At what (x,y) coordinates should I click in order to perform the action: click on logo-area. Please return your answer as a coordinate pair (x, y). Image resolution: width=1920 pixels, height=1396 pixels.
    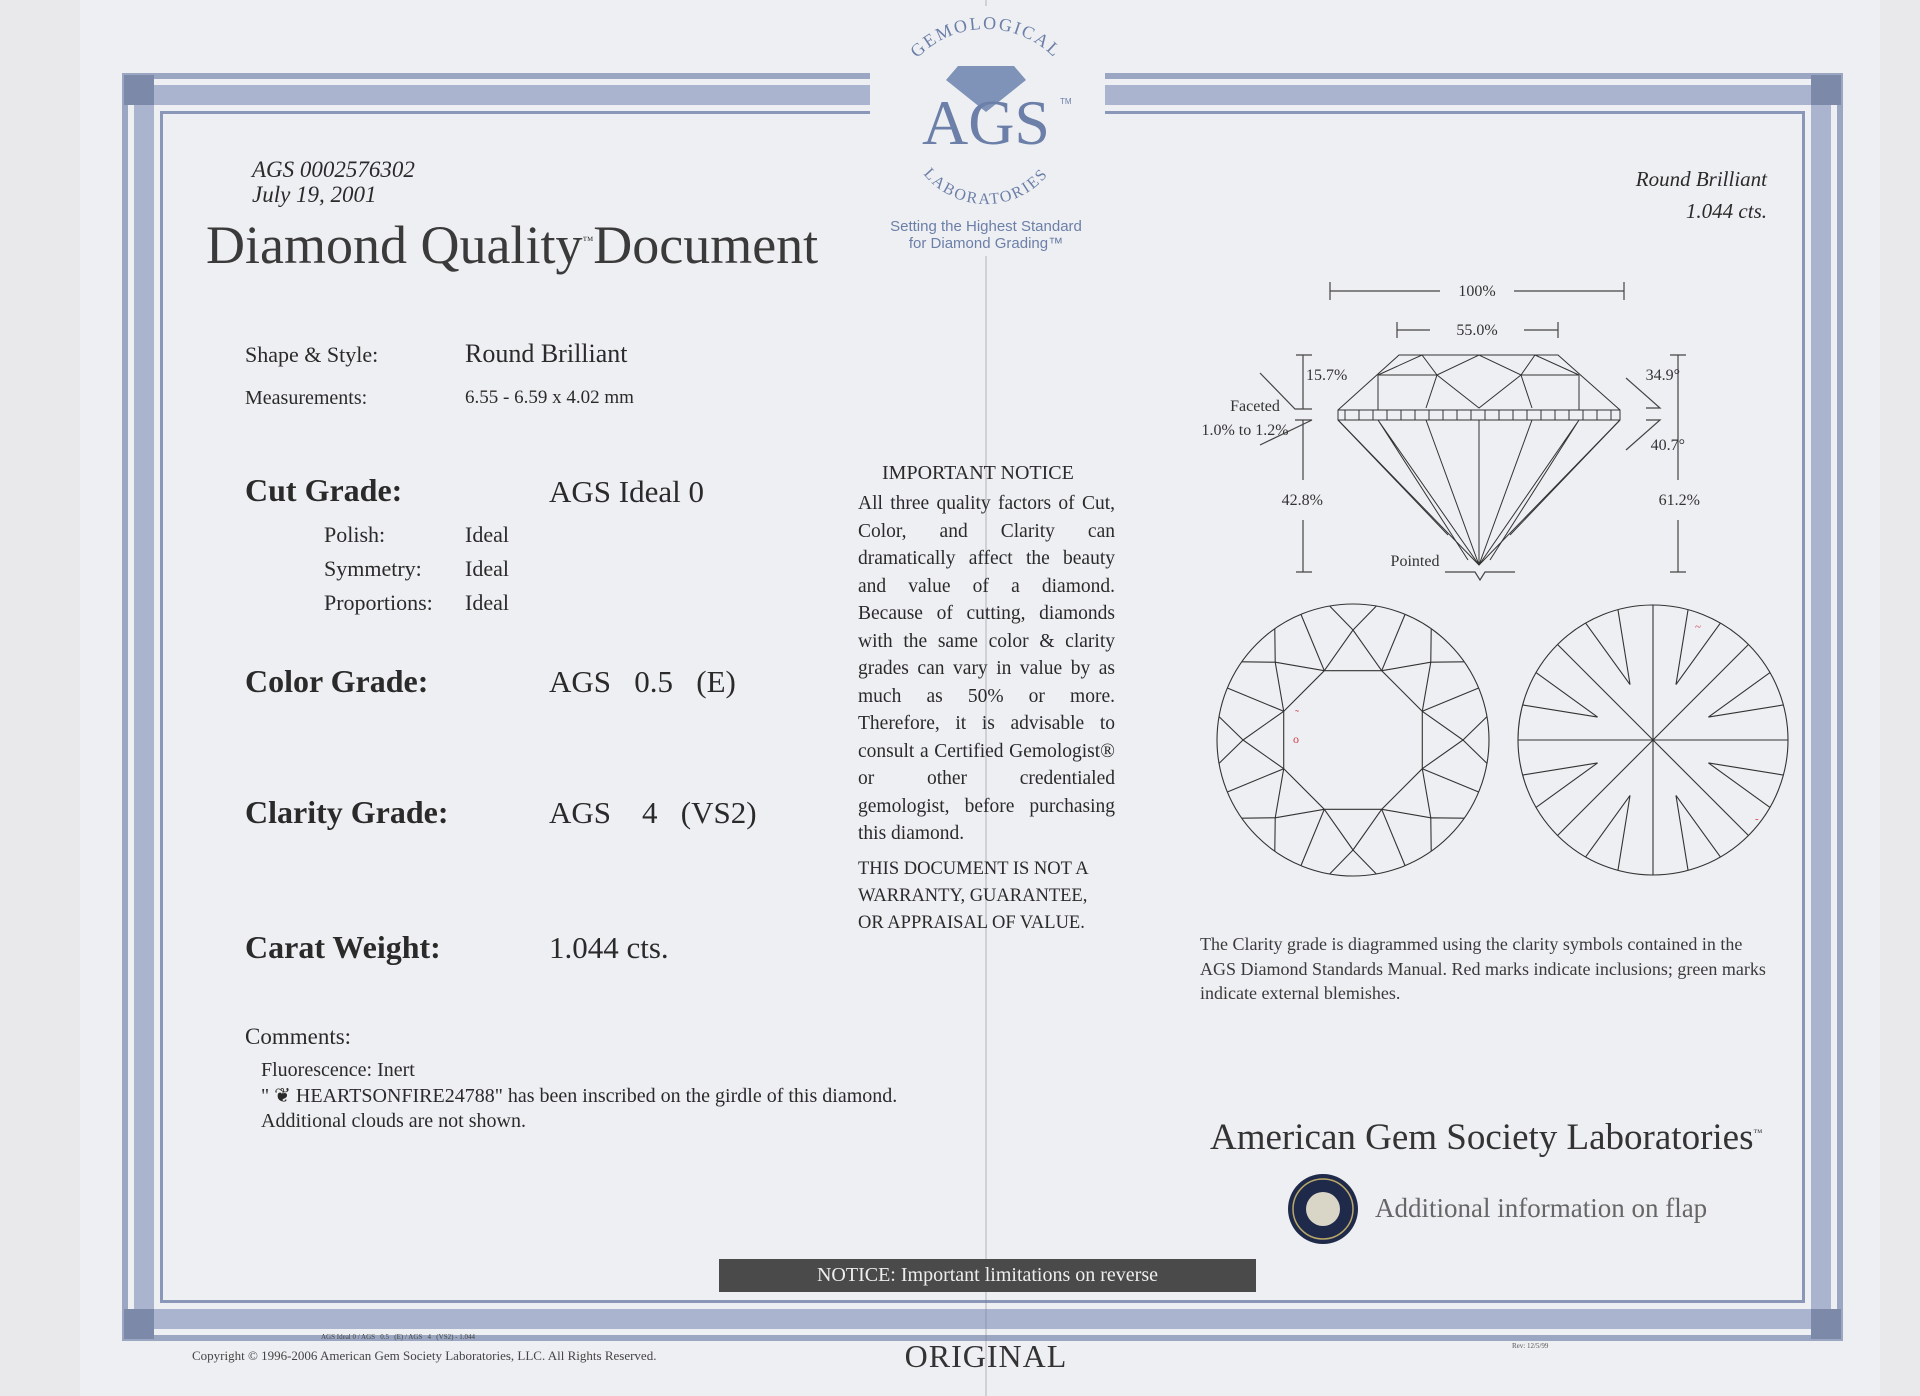
    Looking at the image, I should click on (987, 131).